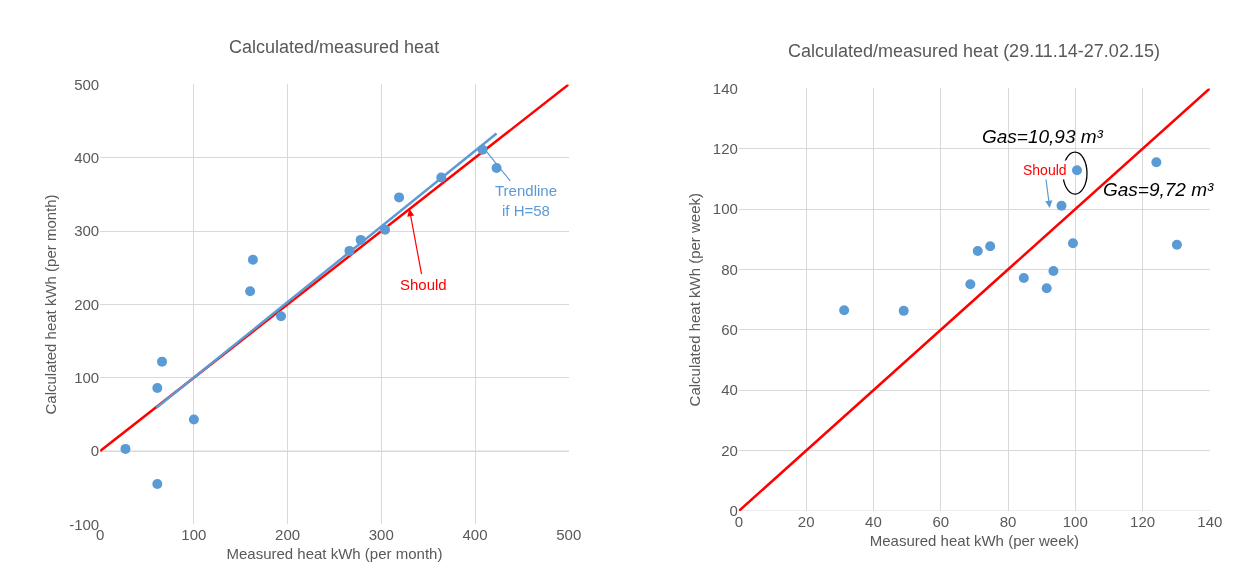  Describe the element at coordinates (1210, 521) in the screenshot. I see `x-tick-label: 140` at that location.